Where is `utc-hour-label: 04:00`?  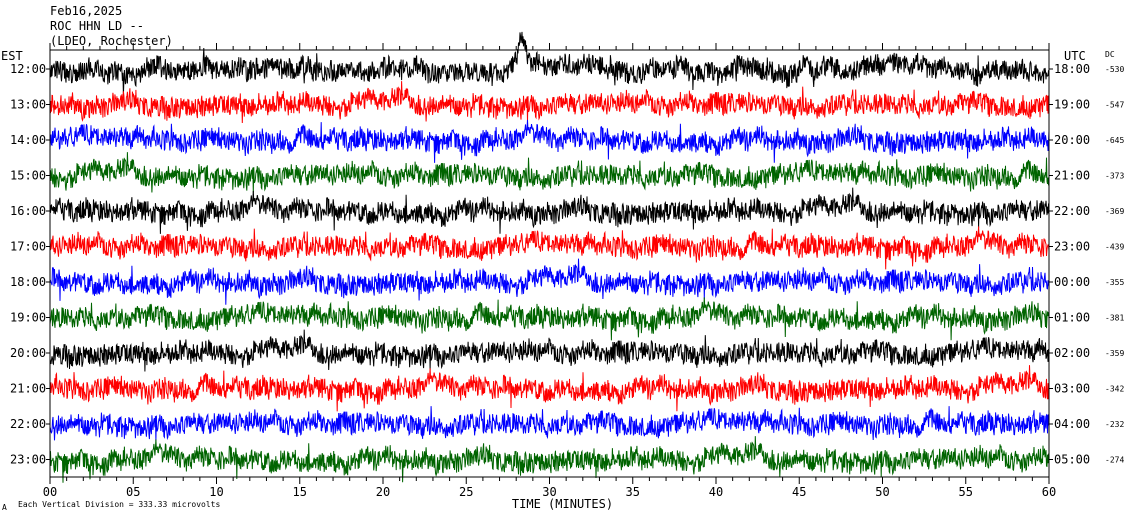
utc-hour-label: 04:00 is located at coordinates (1072, 424).